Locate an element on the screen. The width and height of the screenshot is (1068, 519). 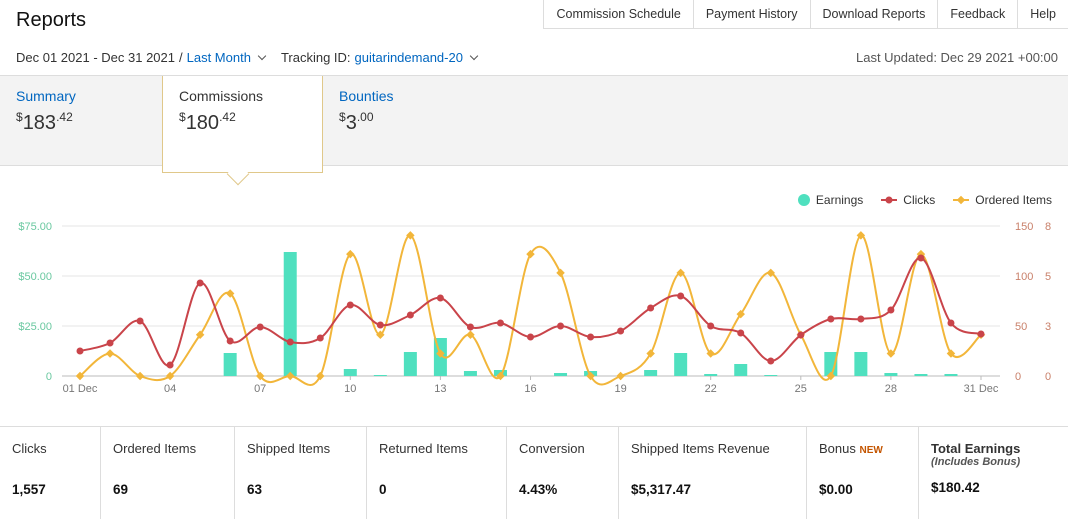
date-range: Dec 01 2021 - Dec 31 2021 is located at coordinates (95, 57).